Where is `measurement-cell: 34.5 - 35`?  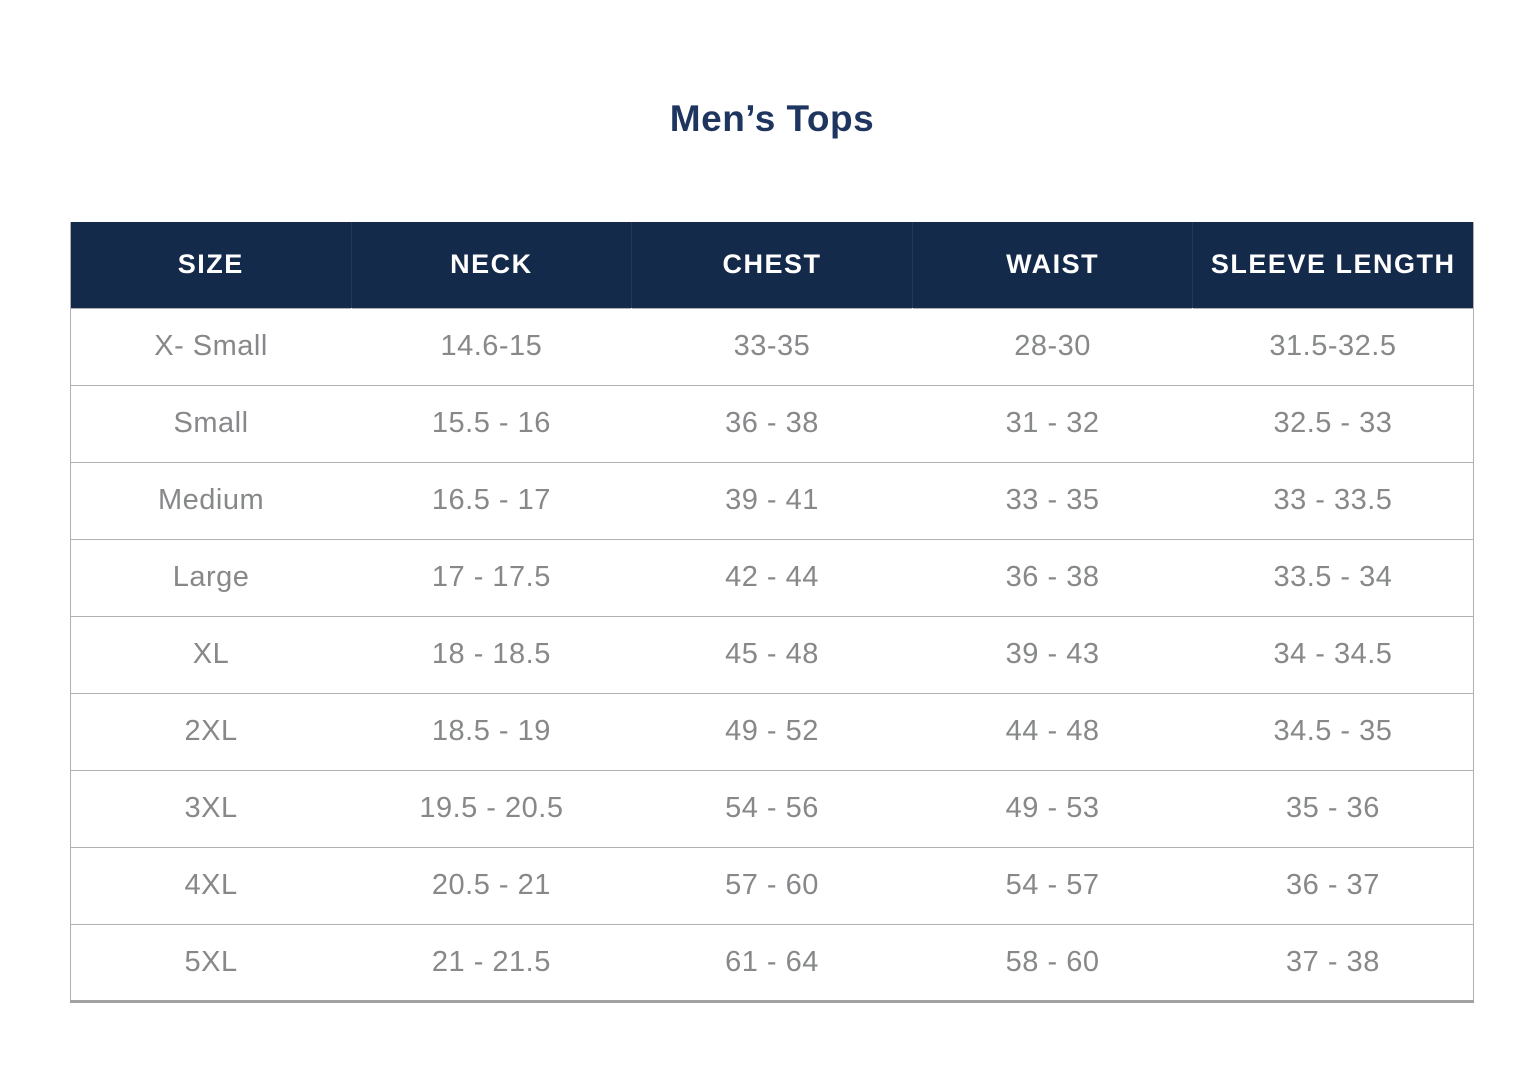 measurement-cell: 34.5 - 35 is located at coordinates (1333, 731).